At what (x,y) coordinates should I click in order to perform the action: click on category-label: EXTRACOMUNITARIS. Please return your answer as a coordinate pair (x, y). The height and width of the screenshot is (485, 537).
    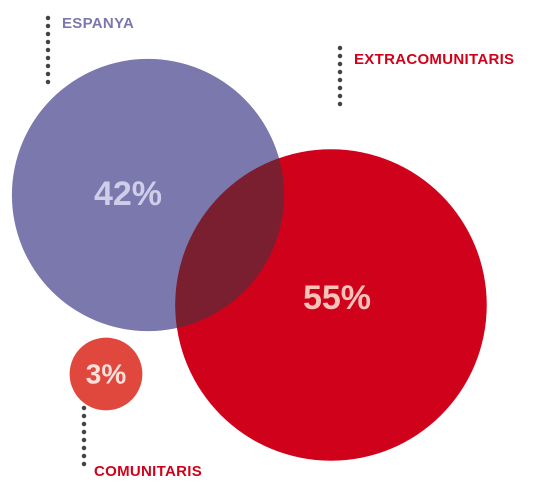
    Looking at the image, I should click on (434, 59).